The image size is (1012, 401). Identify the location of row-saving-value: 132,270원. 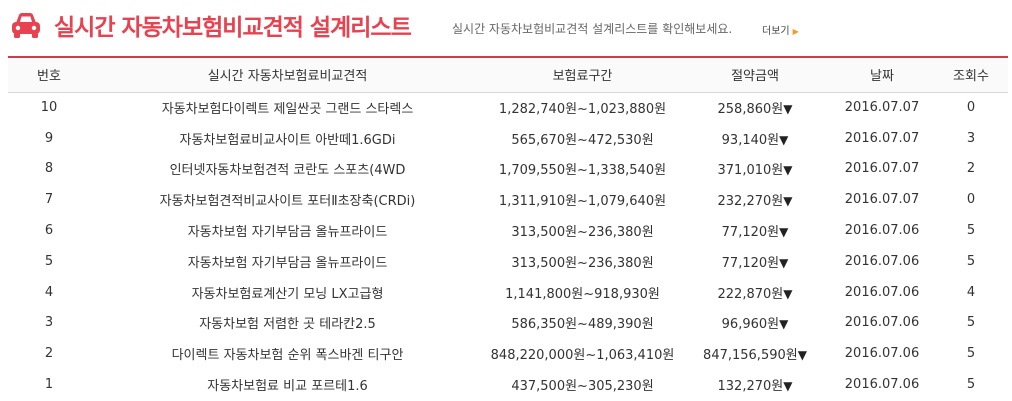
(750, 387).